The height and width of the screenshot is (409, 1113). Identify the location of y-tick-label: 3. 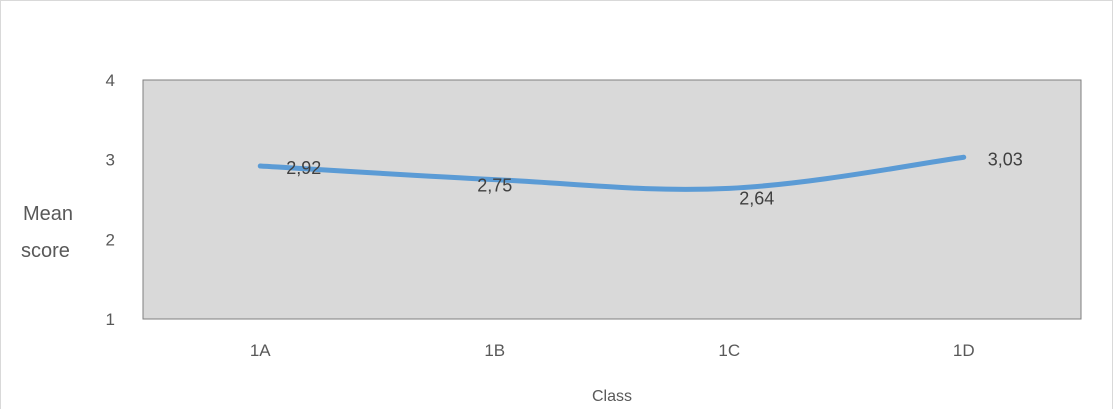
(110, 160).